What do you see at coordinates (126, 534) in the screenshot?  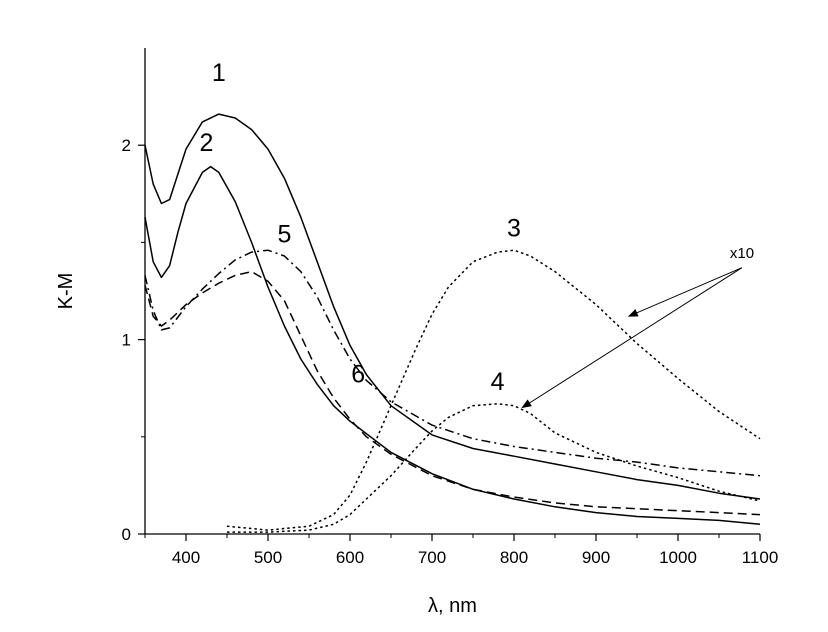 I see `y-tick-label: 0` at bounding box center [126, 534].